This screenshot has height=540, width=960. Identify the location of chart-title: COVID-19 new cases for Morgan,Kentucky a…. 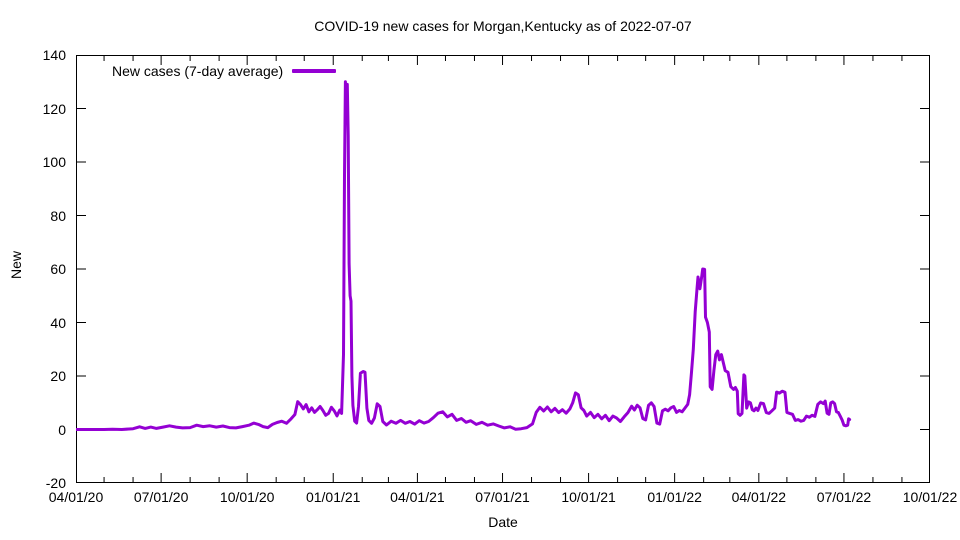
(503, 26).